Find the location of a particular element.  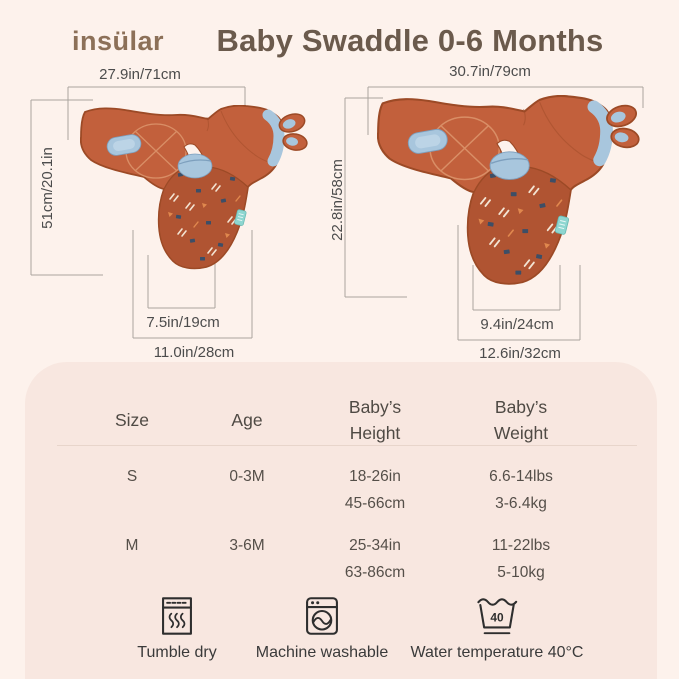

table-row-size-m: M 3-6M 25-34in 63-86cm 11-22lbs 5-10kg is located at coordinates (341, 560).